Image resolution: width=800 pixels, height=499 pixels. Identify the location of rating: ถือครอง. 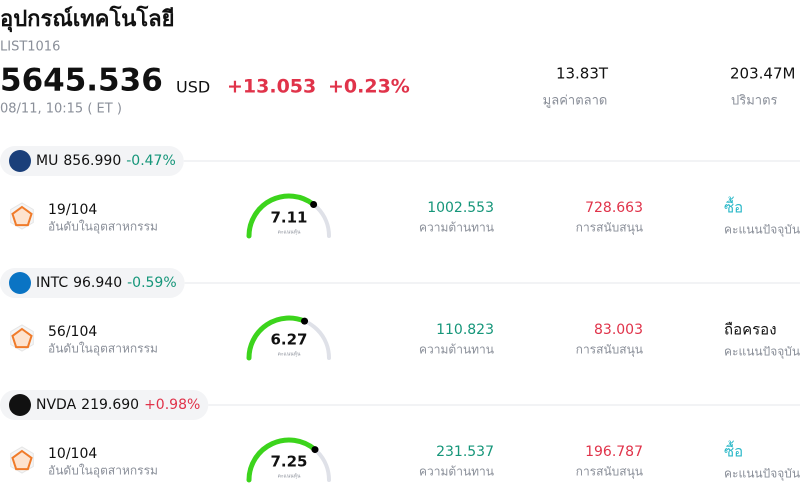
(750, 330).